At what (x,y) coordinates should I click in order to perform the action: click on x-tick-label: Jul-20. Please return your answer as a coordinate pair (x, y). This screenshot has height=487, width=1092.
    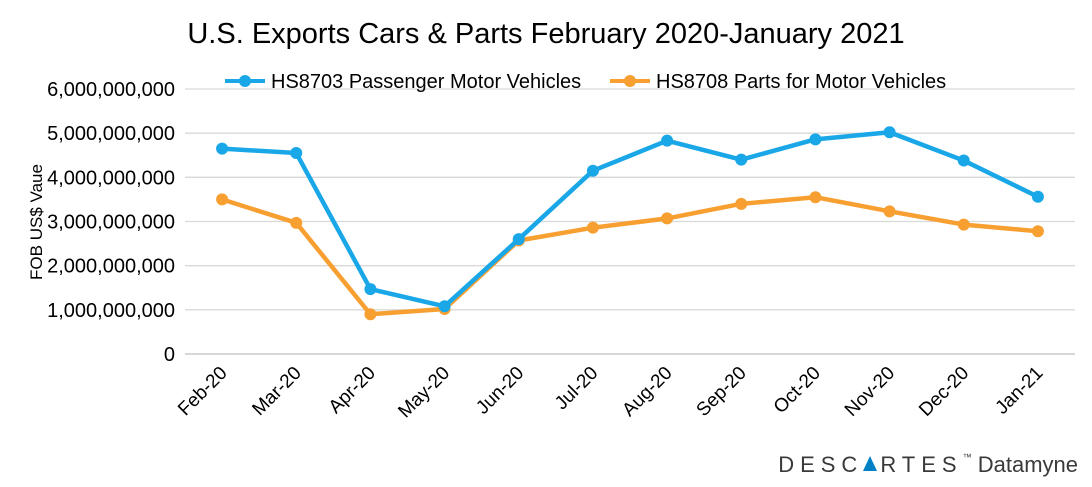
    Looking at the image, I should click on (576, 388).